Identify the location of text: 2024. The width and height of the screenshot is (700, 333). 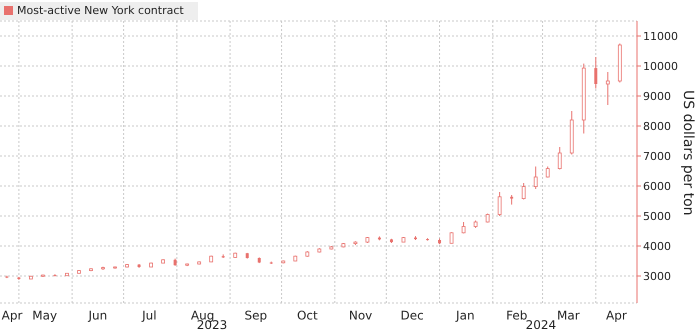
(541, 325).